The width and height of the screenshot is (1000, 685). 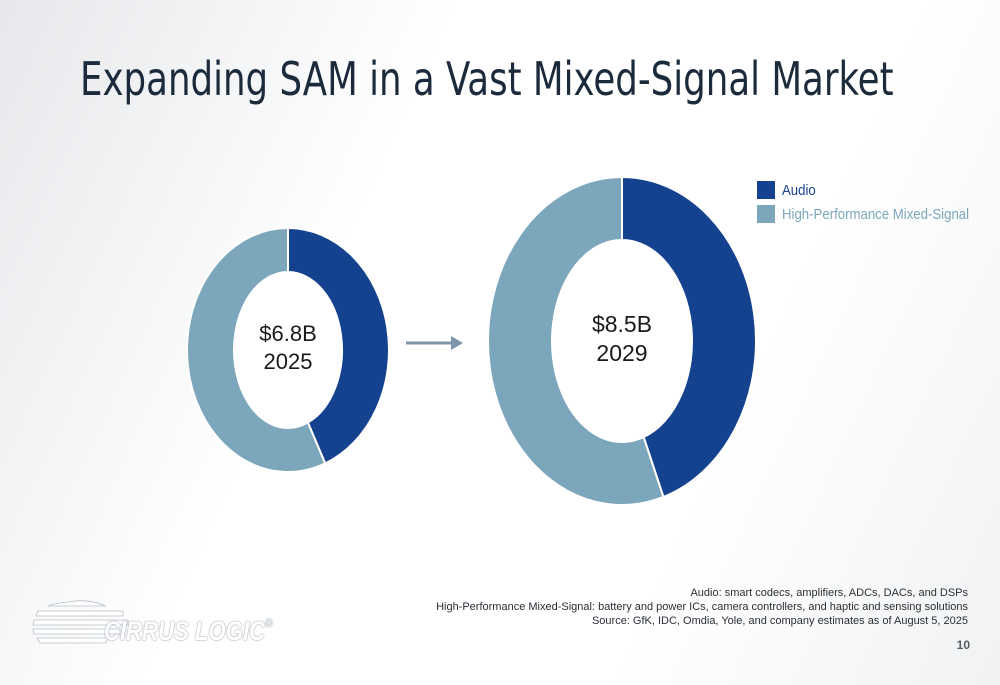 I want to click on donut-hole-2025, so click(x=288, y=350).